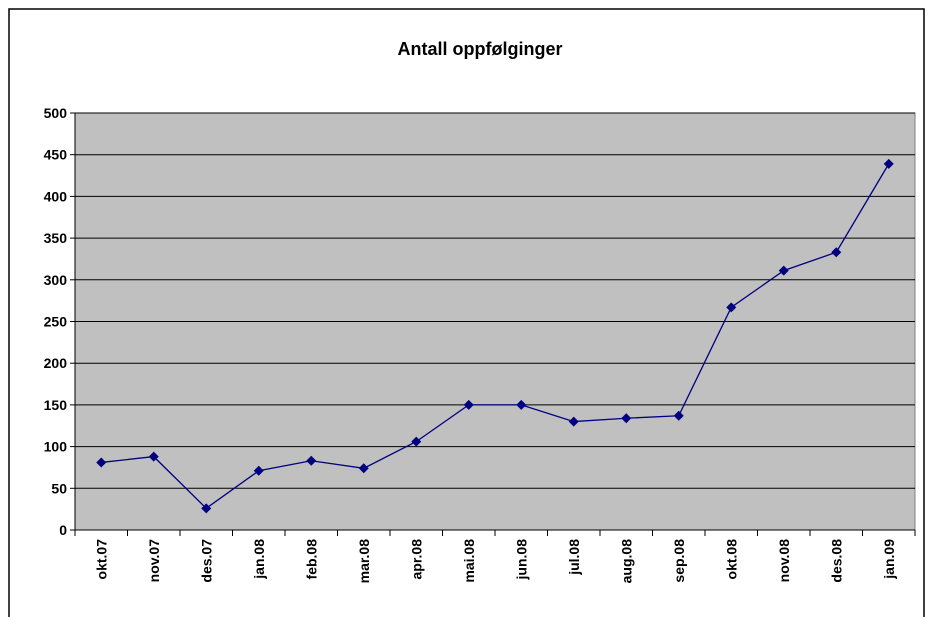 This screenshot has height=617, width=933. What do you see at coordinates (56, 113) in the screenshot?
I see `y-tick-label: 500` at bounding box center [56, 113].